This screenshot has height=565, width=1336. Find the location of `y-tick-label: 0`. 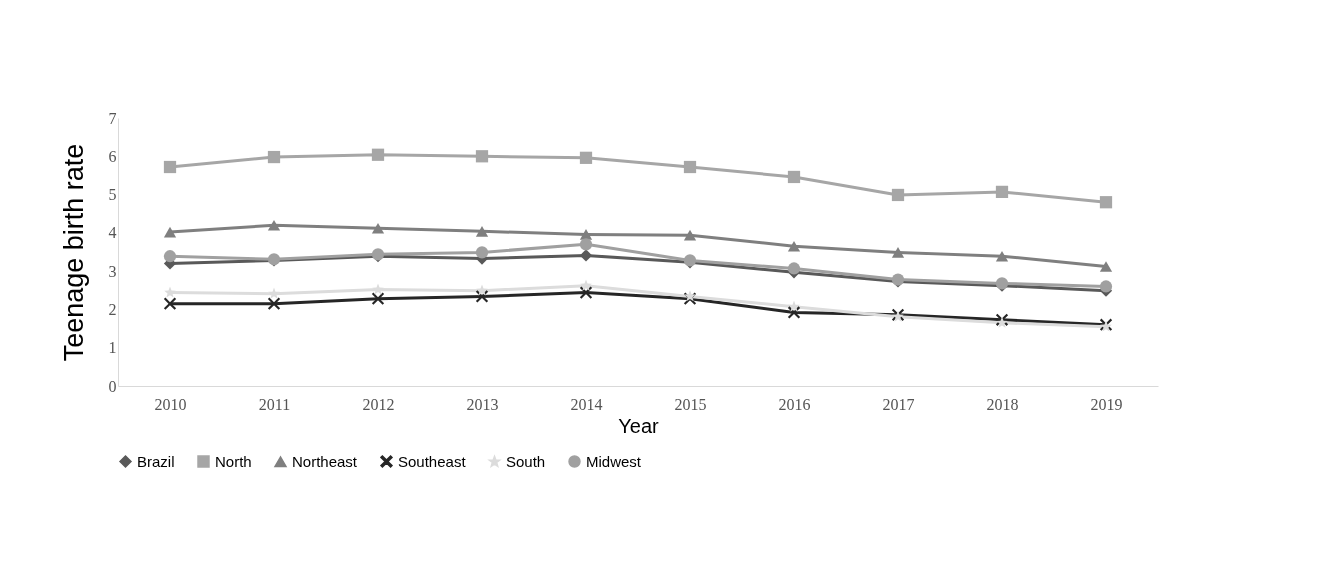

y-tick-label: 0 is located at coordinates (112, 386).